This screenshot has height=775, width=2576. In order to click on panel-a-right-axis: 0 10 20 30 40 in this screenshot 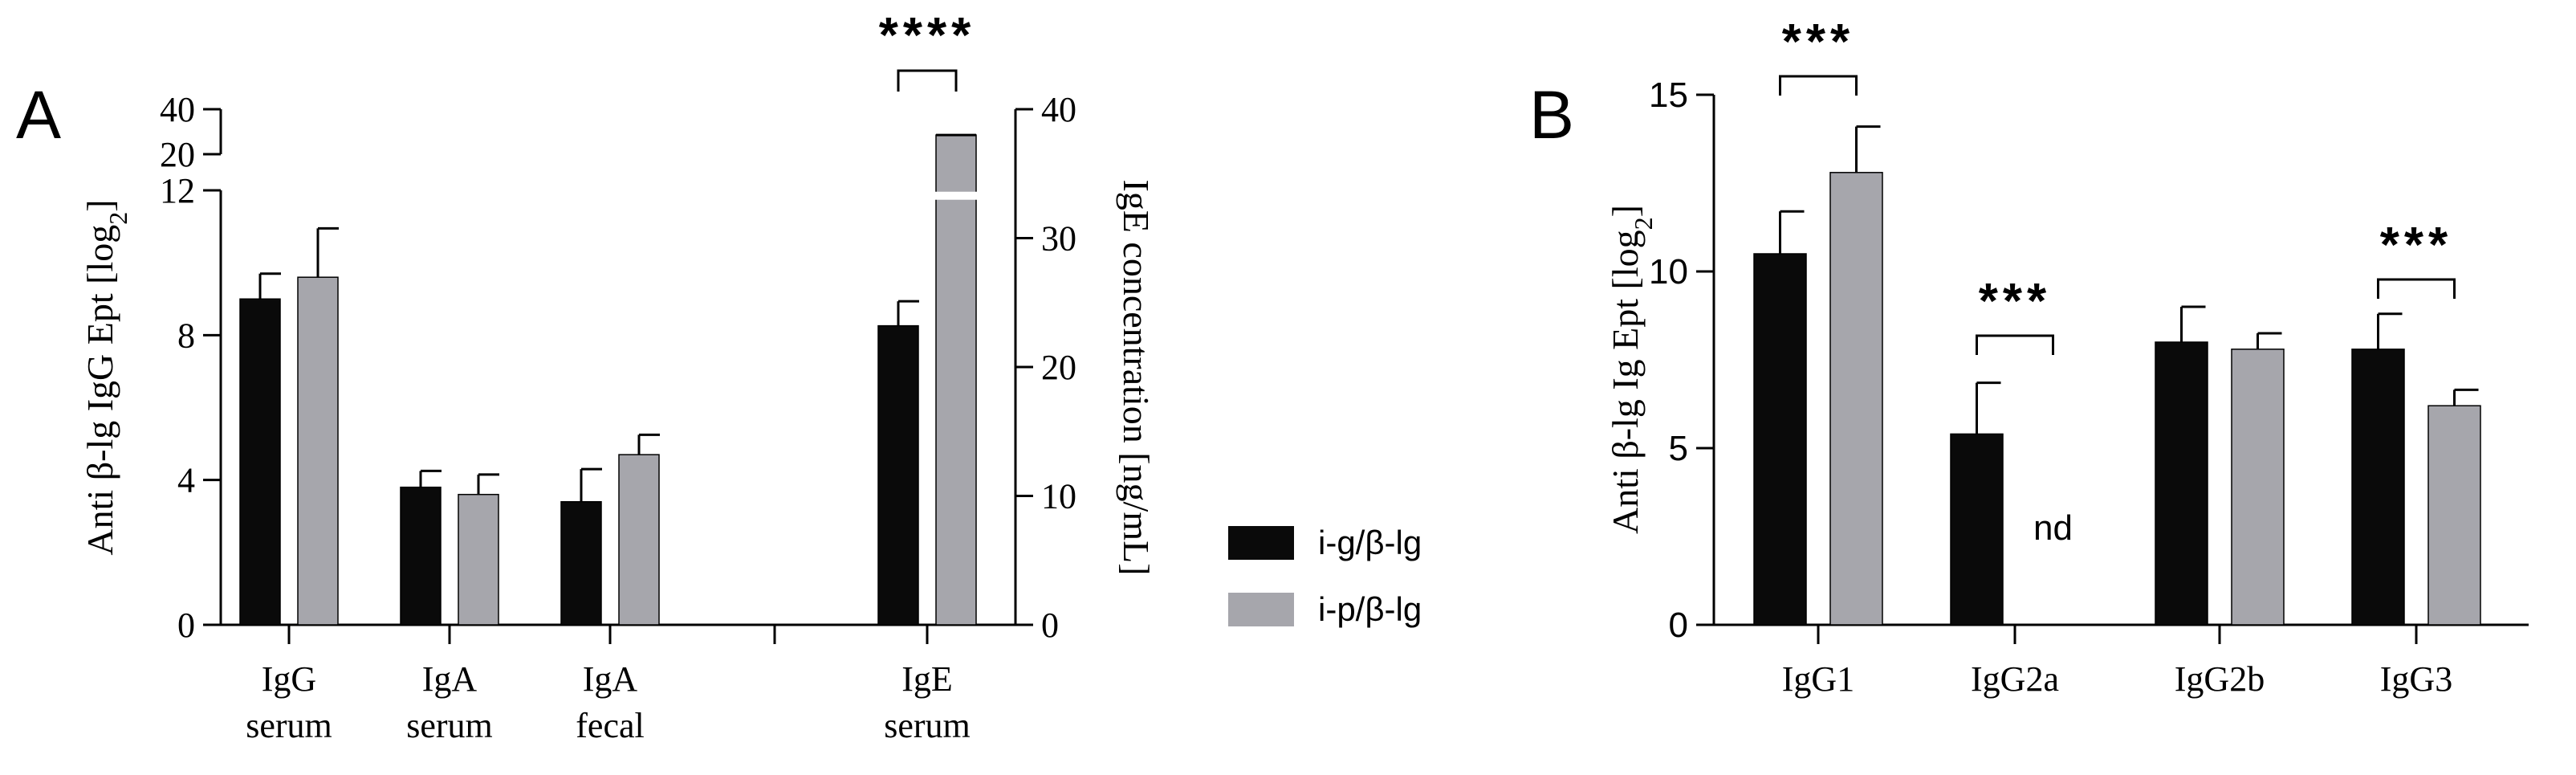, I will do `click(1045, 367)`.